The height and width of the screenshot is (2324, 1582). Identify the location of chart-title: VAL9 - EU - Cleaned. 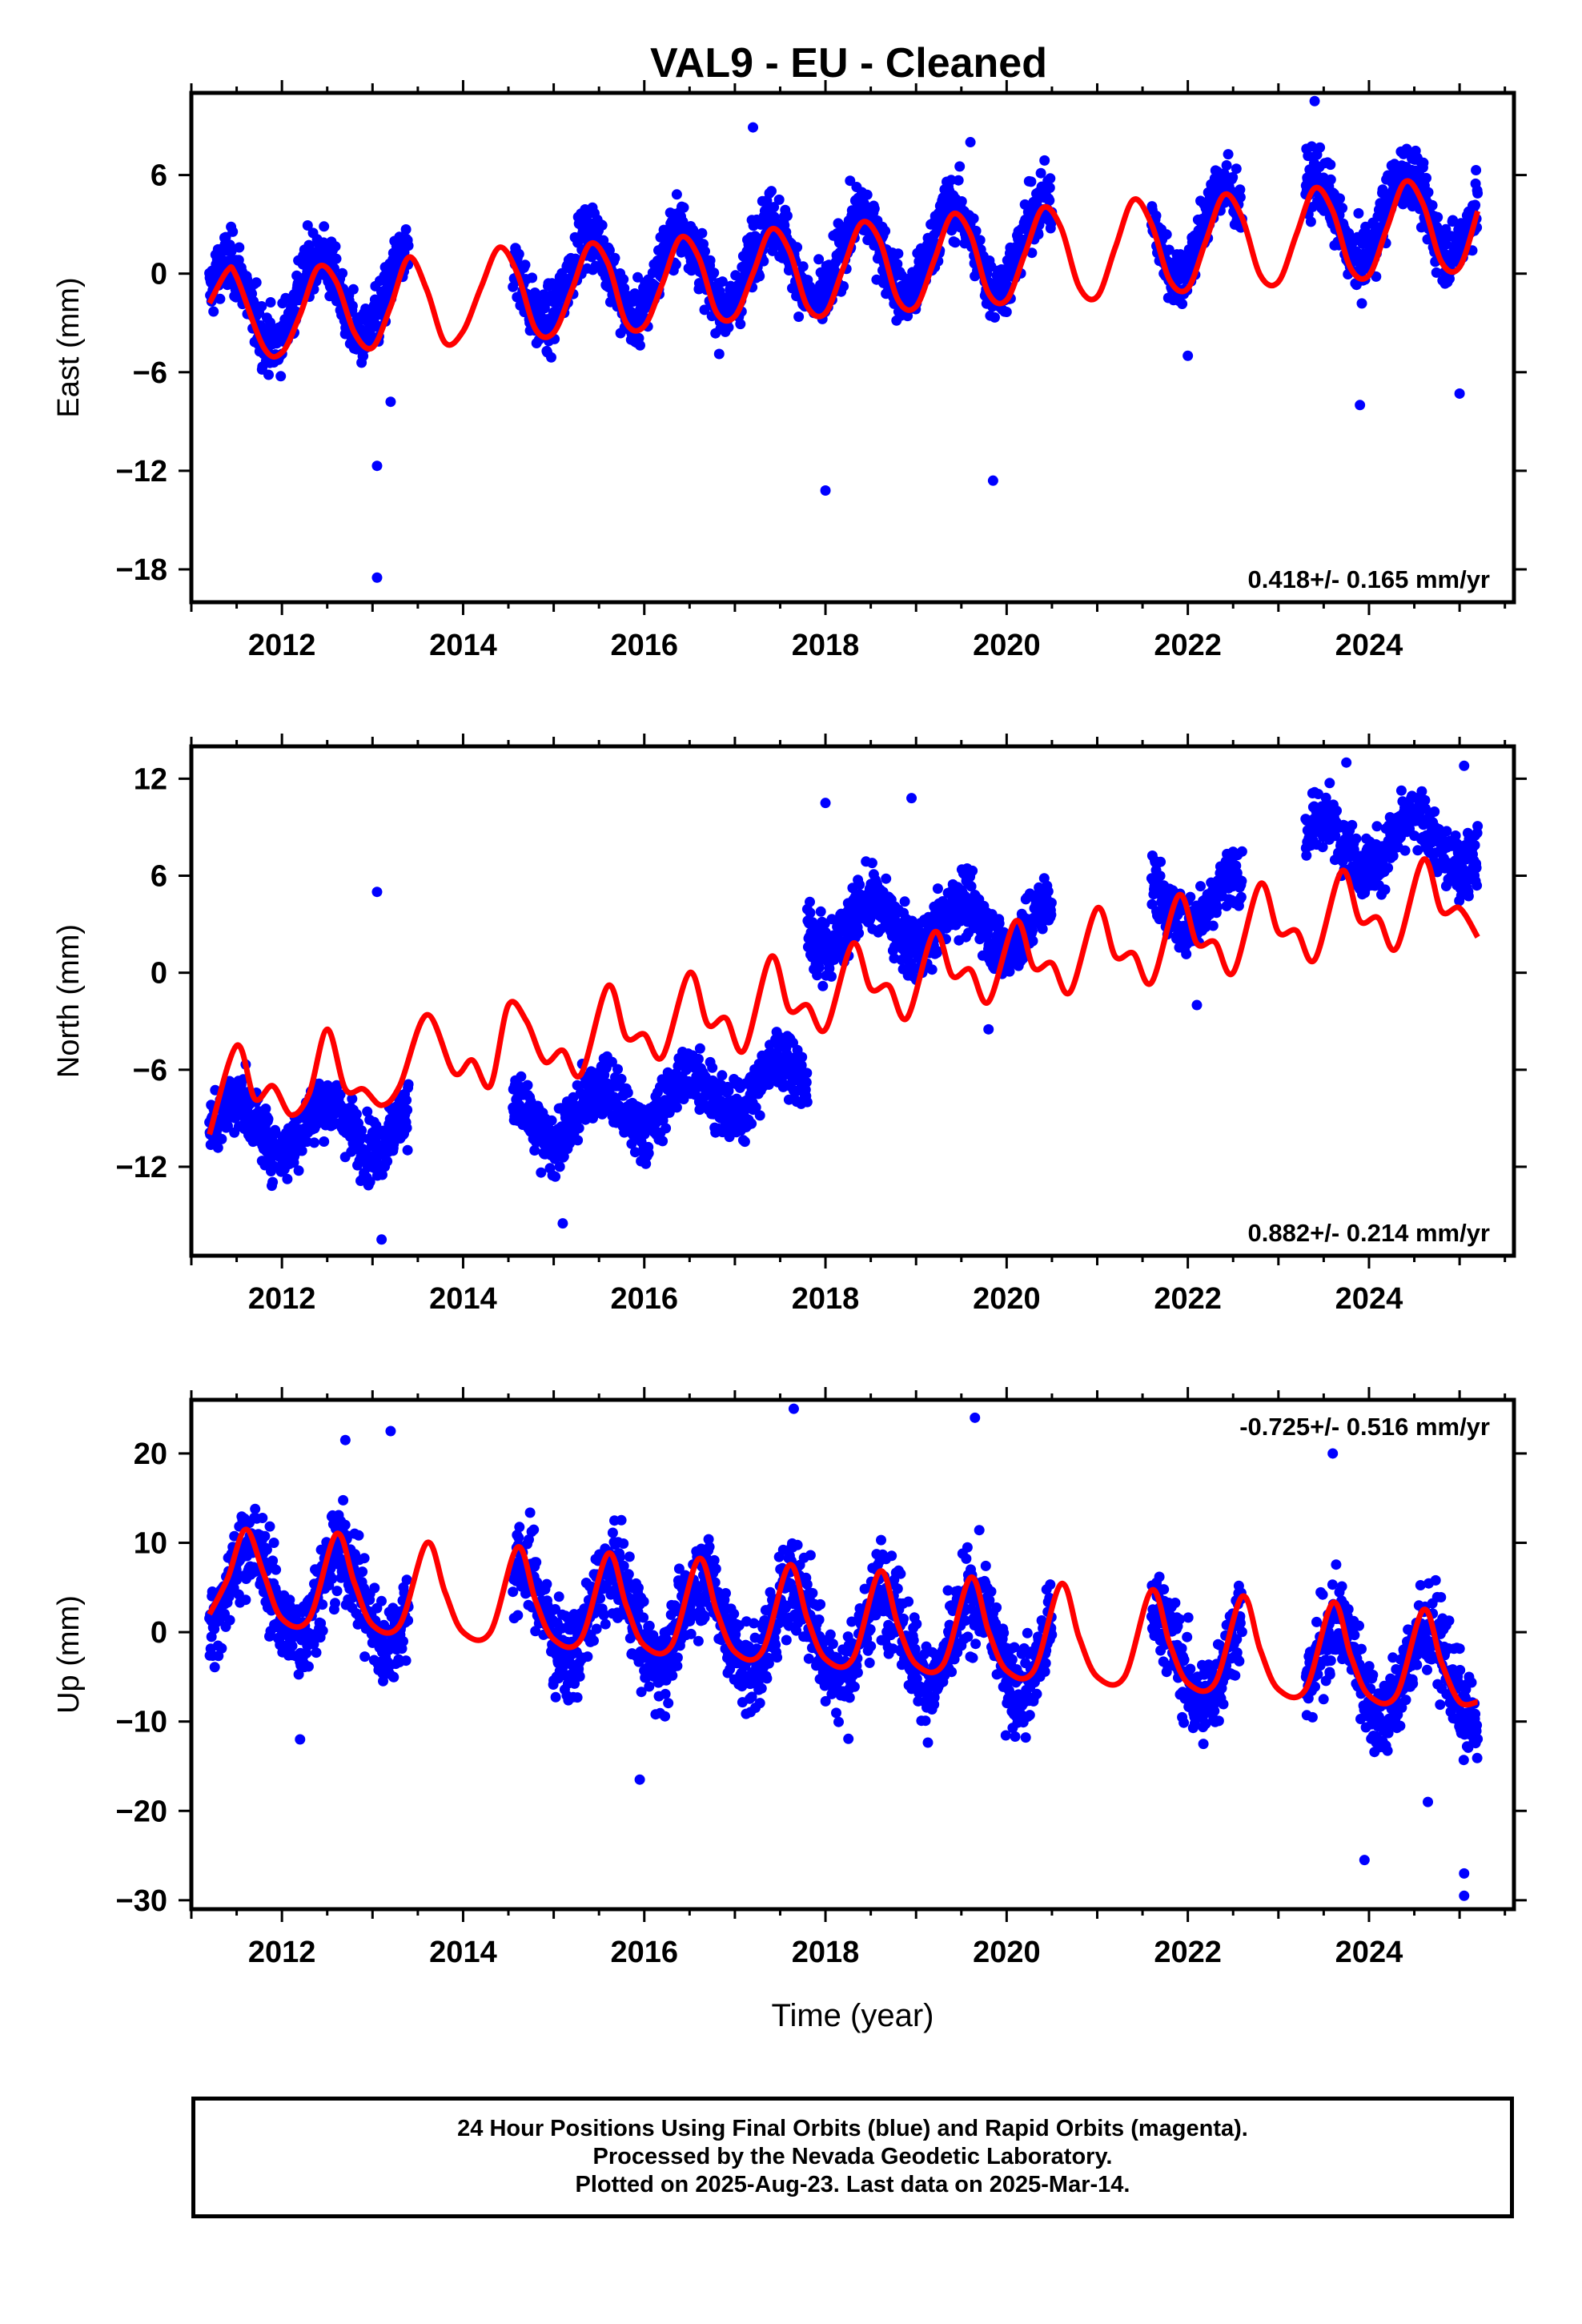
(848, 63).